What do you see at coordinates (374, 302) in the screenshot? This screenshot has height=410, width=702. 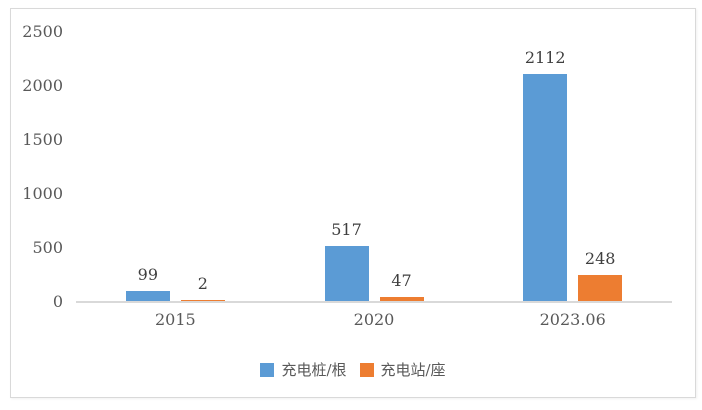 I see `x-axis-line` at bounding box center [374, 302].